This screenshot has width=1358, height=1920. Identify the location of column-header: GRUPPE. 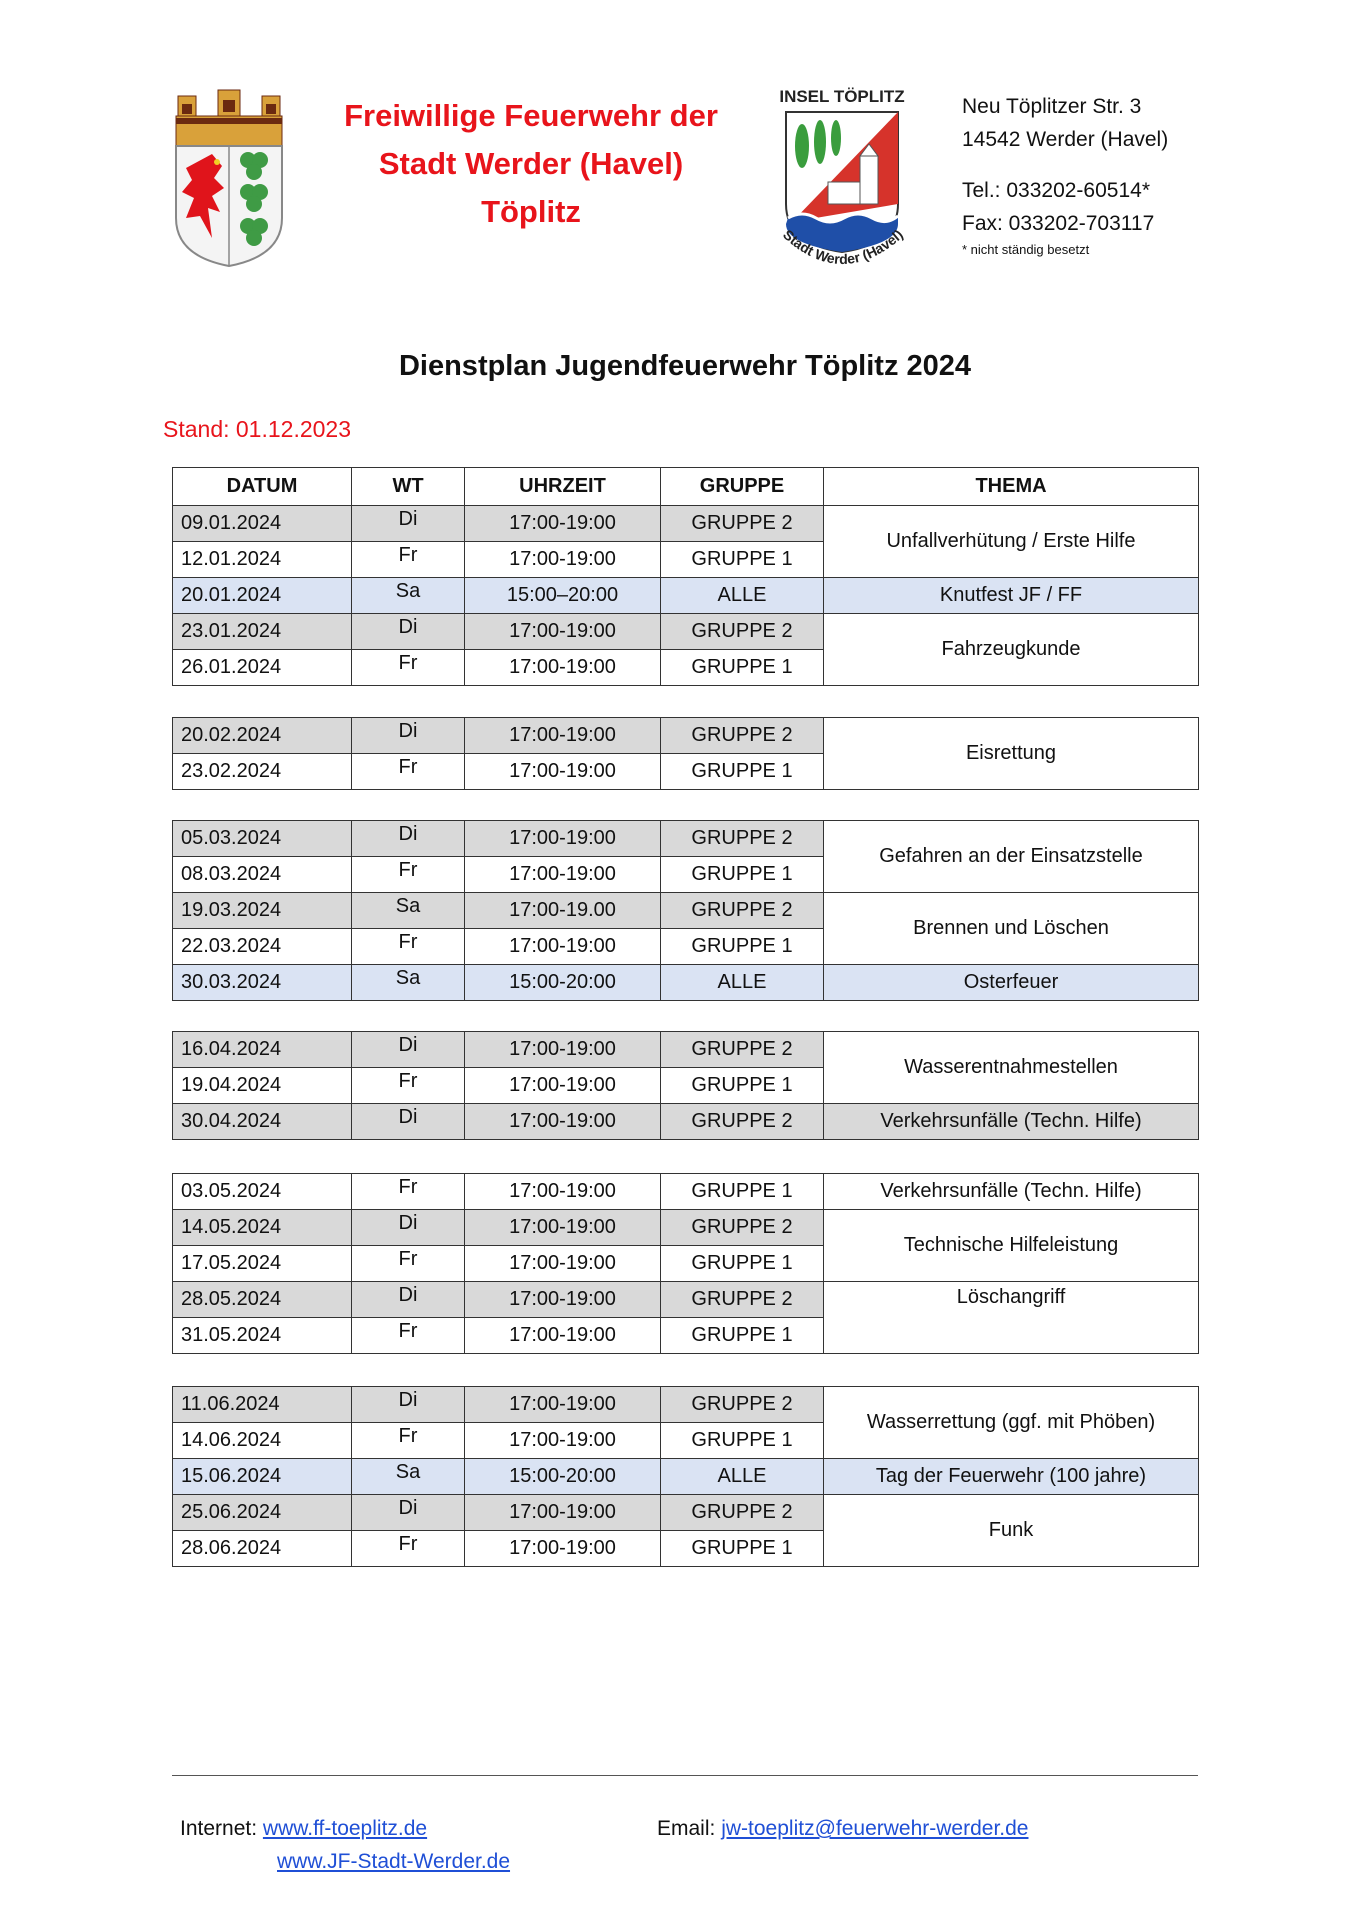
(742, 486).